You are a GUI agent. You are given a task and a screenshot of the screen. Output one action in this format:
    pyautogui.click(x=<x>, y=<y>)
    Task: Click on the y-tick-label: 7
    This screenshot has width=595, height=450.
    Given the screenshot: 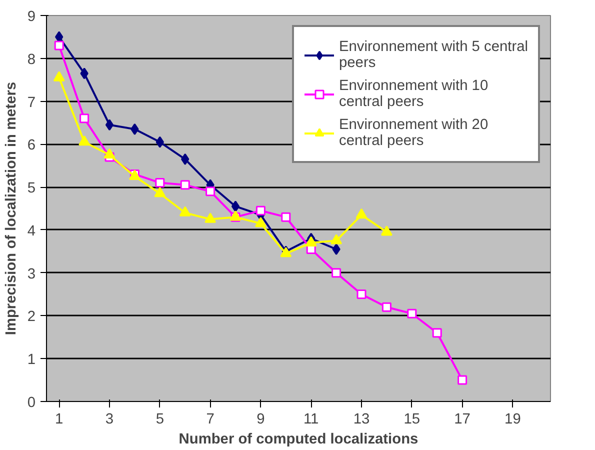 What is the action you would take?
    pyautogui.click(x=31, y=102)
    